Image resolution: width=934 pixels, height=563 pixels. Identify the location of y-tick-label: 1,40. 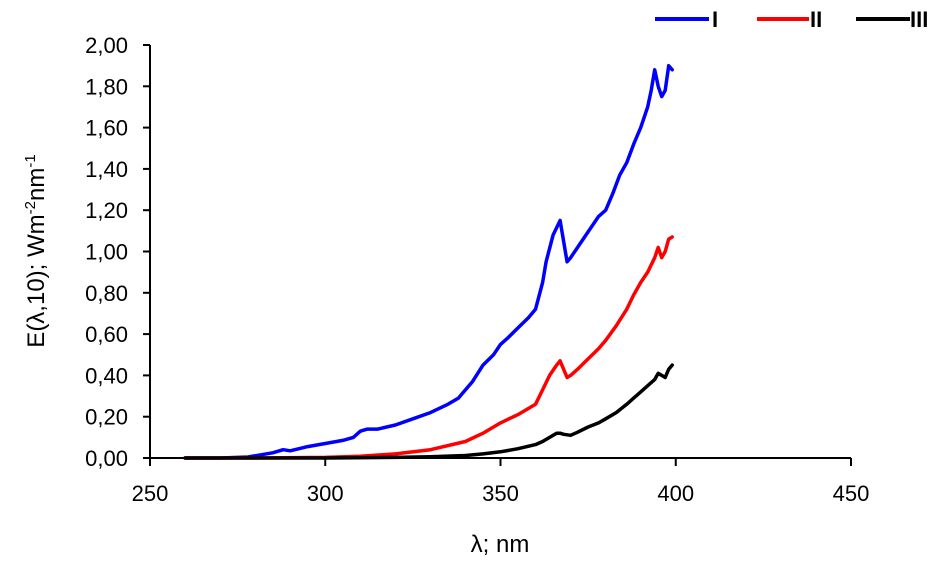
(106, 169).